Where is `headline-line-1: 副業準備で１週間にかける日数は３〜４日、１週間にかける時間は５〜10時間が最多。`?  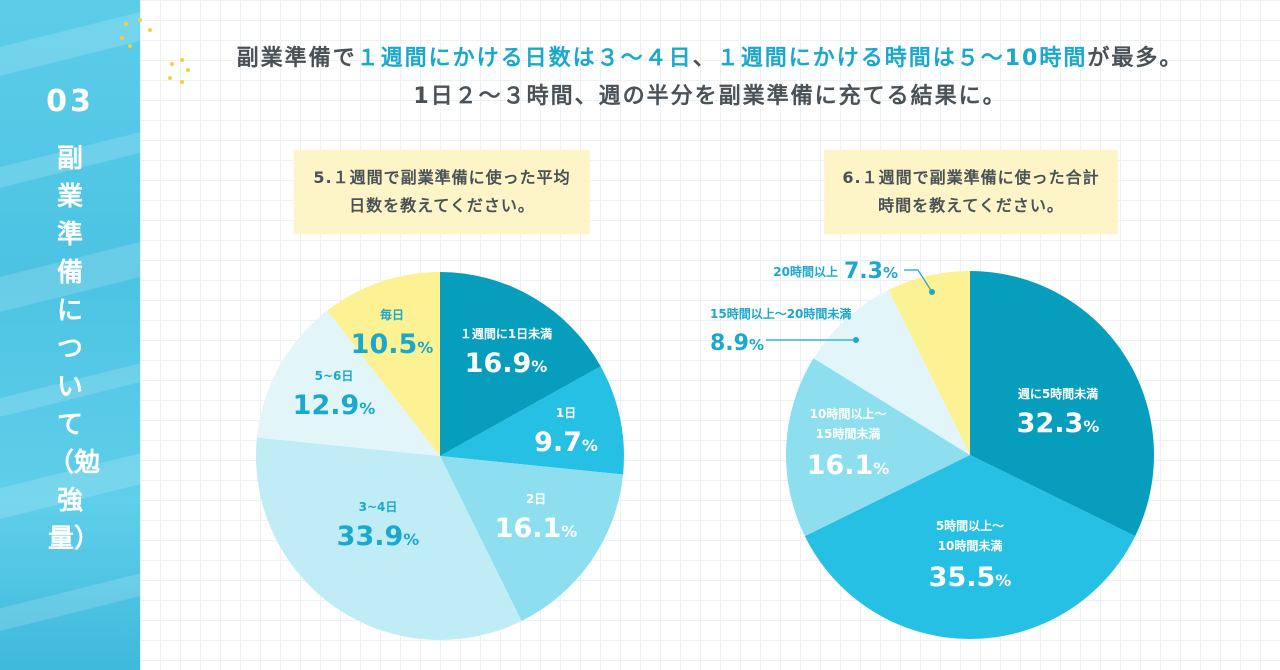
headline-line-1: 副業準備で１週間にかける日数は３〜４日、１週間にかける時間は５〜10時間が最多。 is located at coordinates (710, 59).